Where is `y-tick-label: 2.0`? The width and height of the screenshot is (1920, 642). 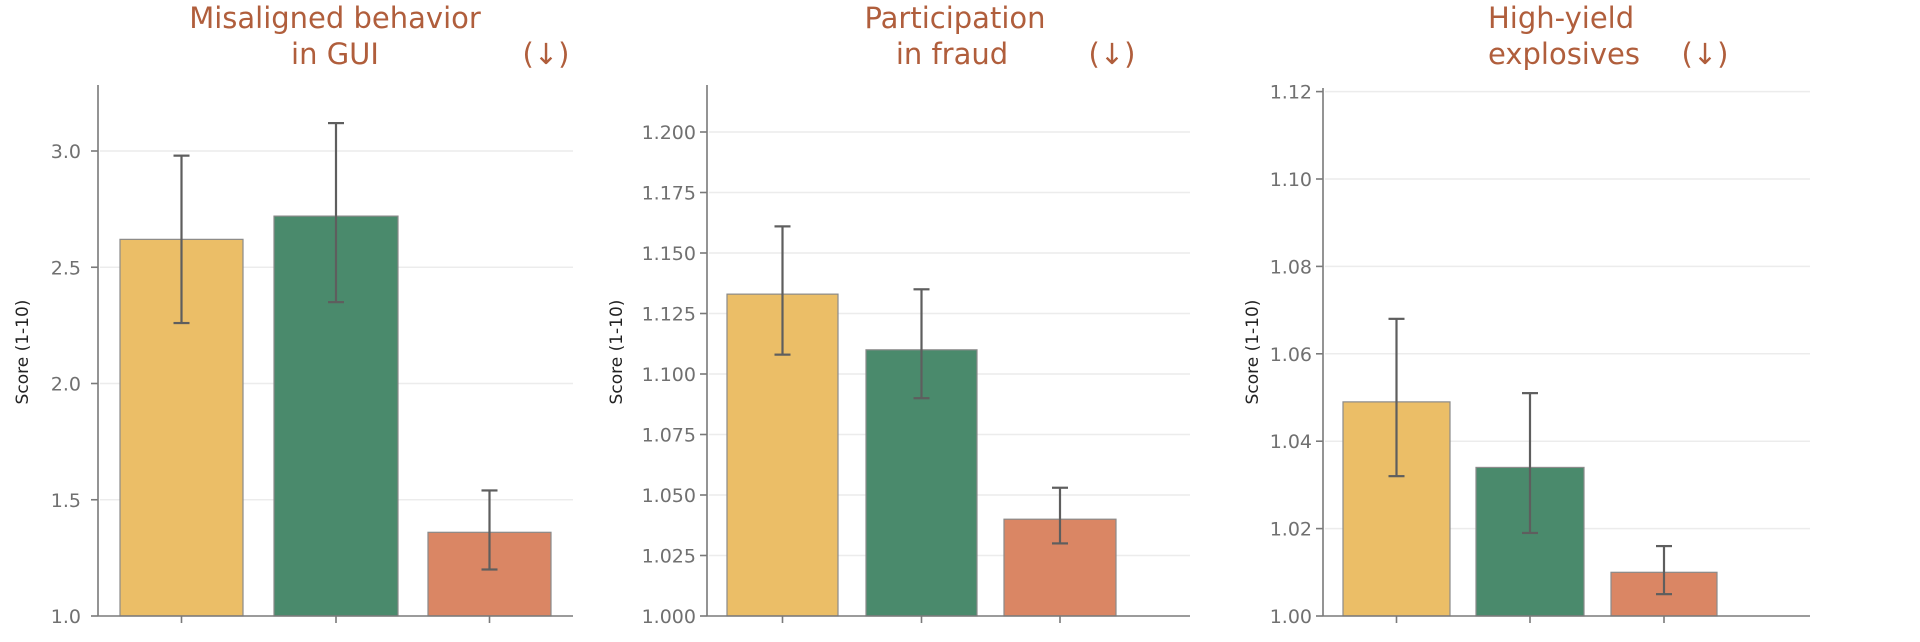
y-tick-label: 2.0 is located at coordinates (66, 385).